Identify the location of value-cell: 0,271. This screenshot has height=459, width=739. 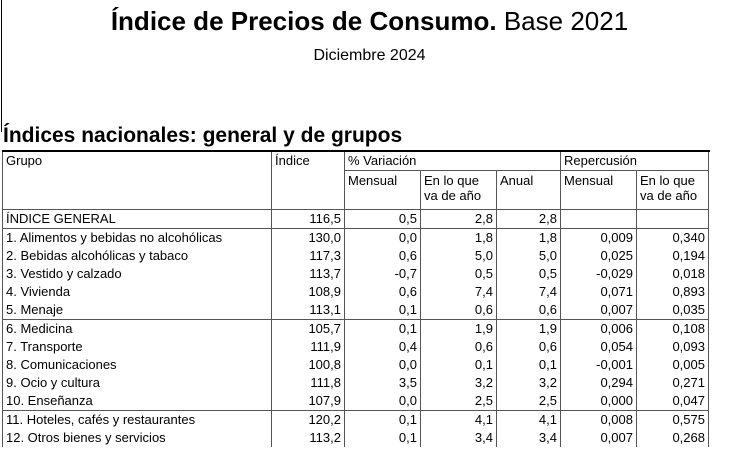
(672, 383).